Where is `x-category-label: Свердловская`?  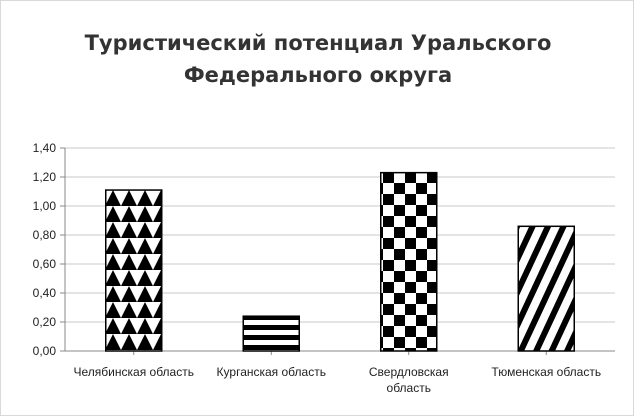 x-category-label: Свердловская is located at coordinates (409, 372).